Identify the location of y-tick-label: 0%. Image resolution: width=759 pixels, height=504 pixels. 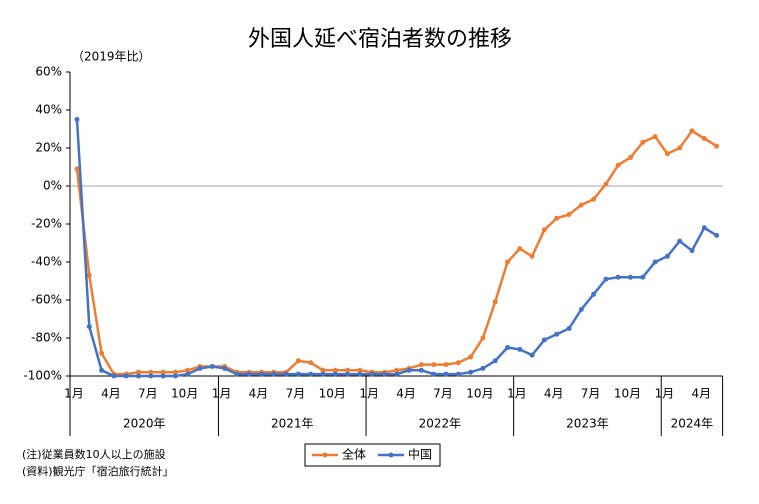
(52, 186).